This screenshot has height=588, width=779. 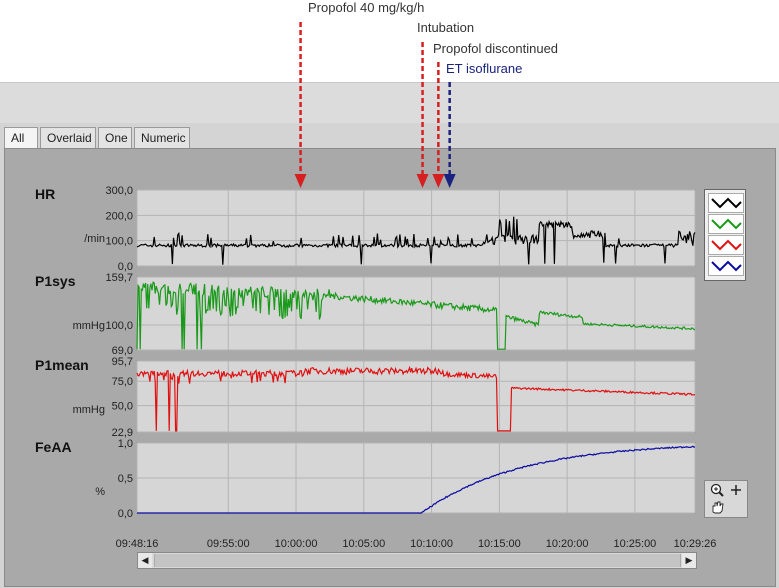 What do you see at coordinates (366, 7) in the screenshot?
I see `annotation-propofol-label: Propofol 40 mg/kg/h` at bounding box center [366, 7].